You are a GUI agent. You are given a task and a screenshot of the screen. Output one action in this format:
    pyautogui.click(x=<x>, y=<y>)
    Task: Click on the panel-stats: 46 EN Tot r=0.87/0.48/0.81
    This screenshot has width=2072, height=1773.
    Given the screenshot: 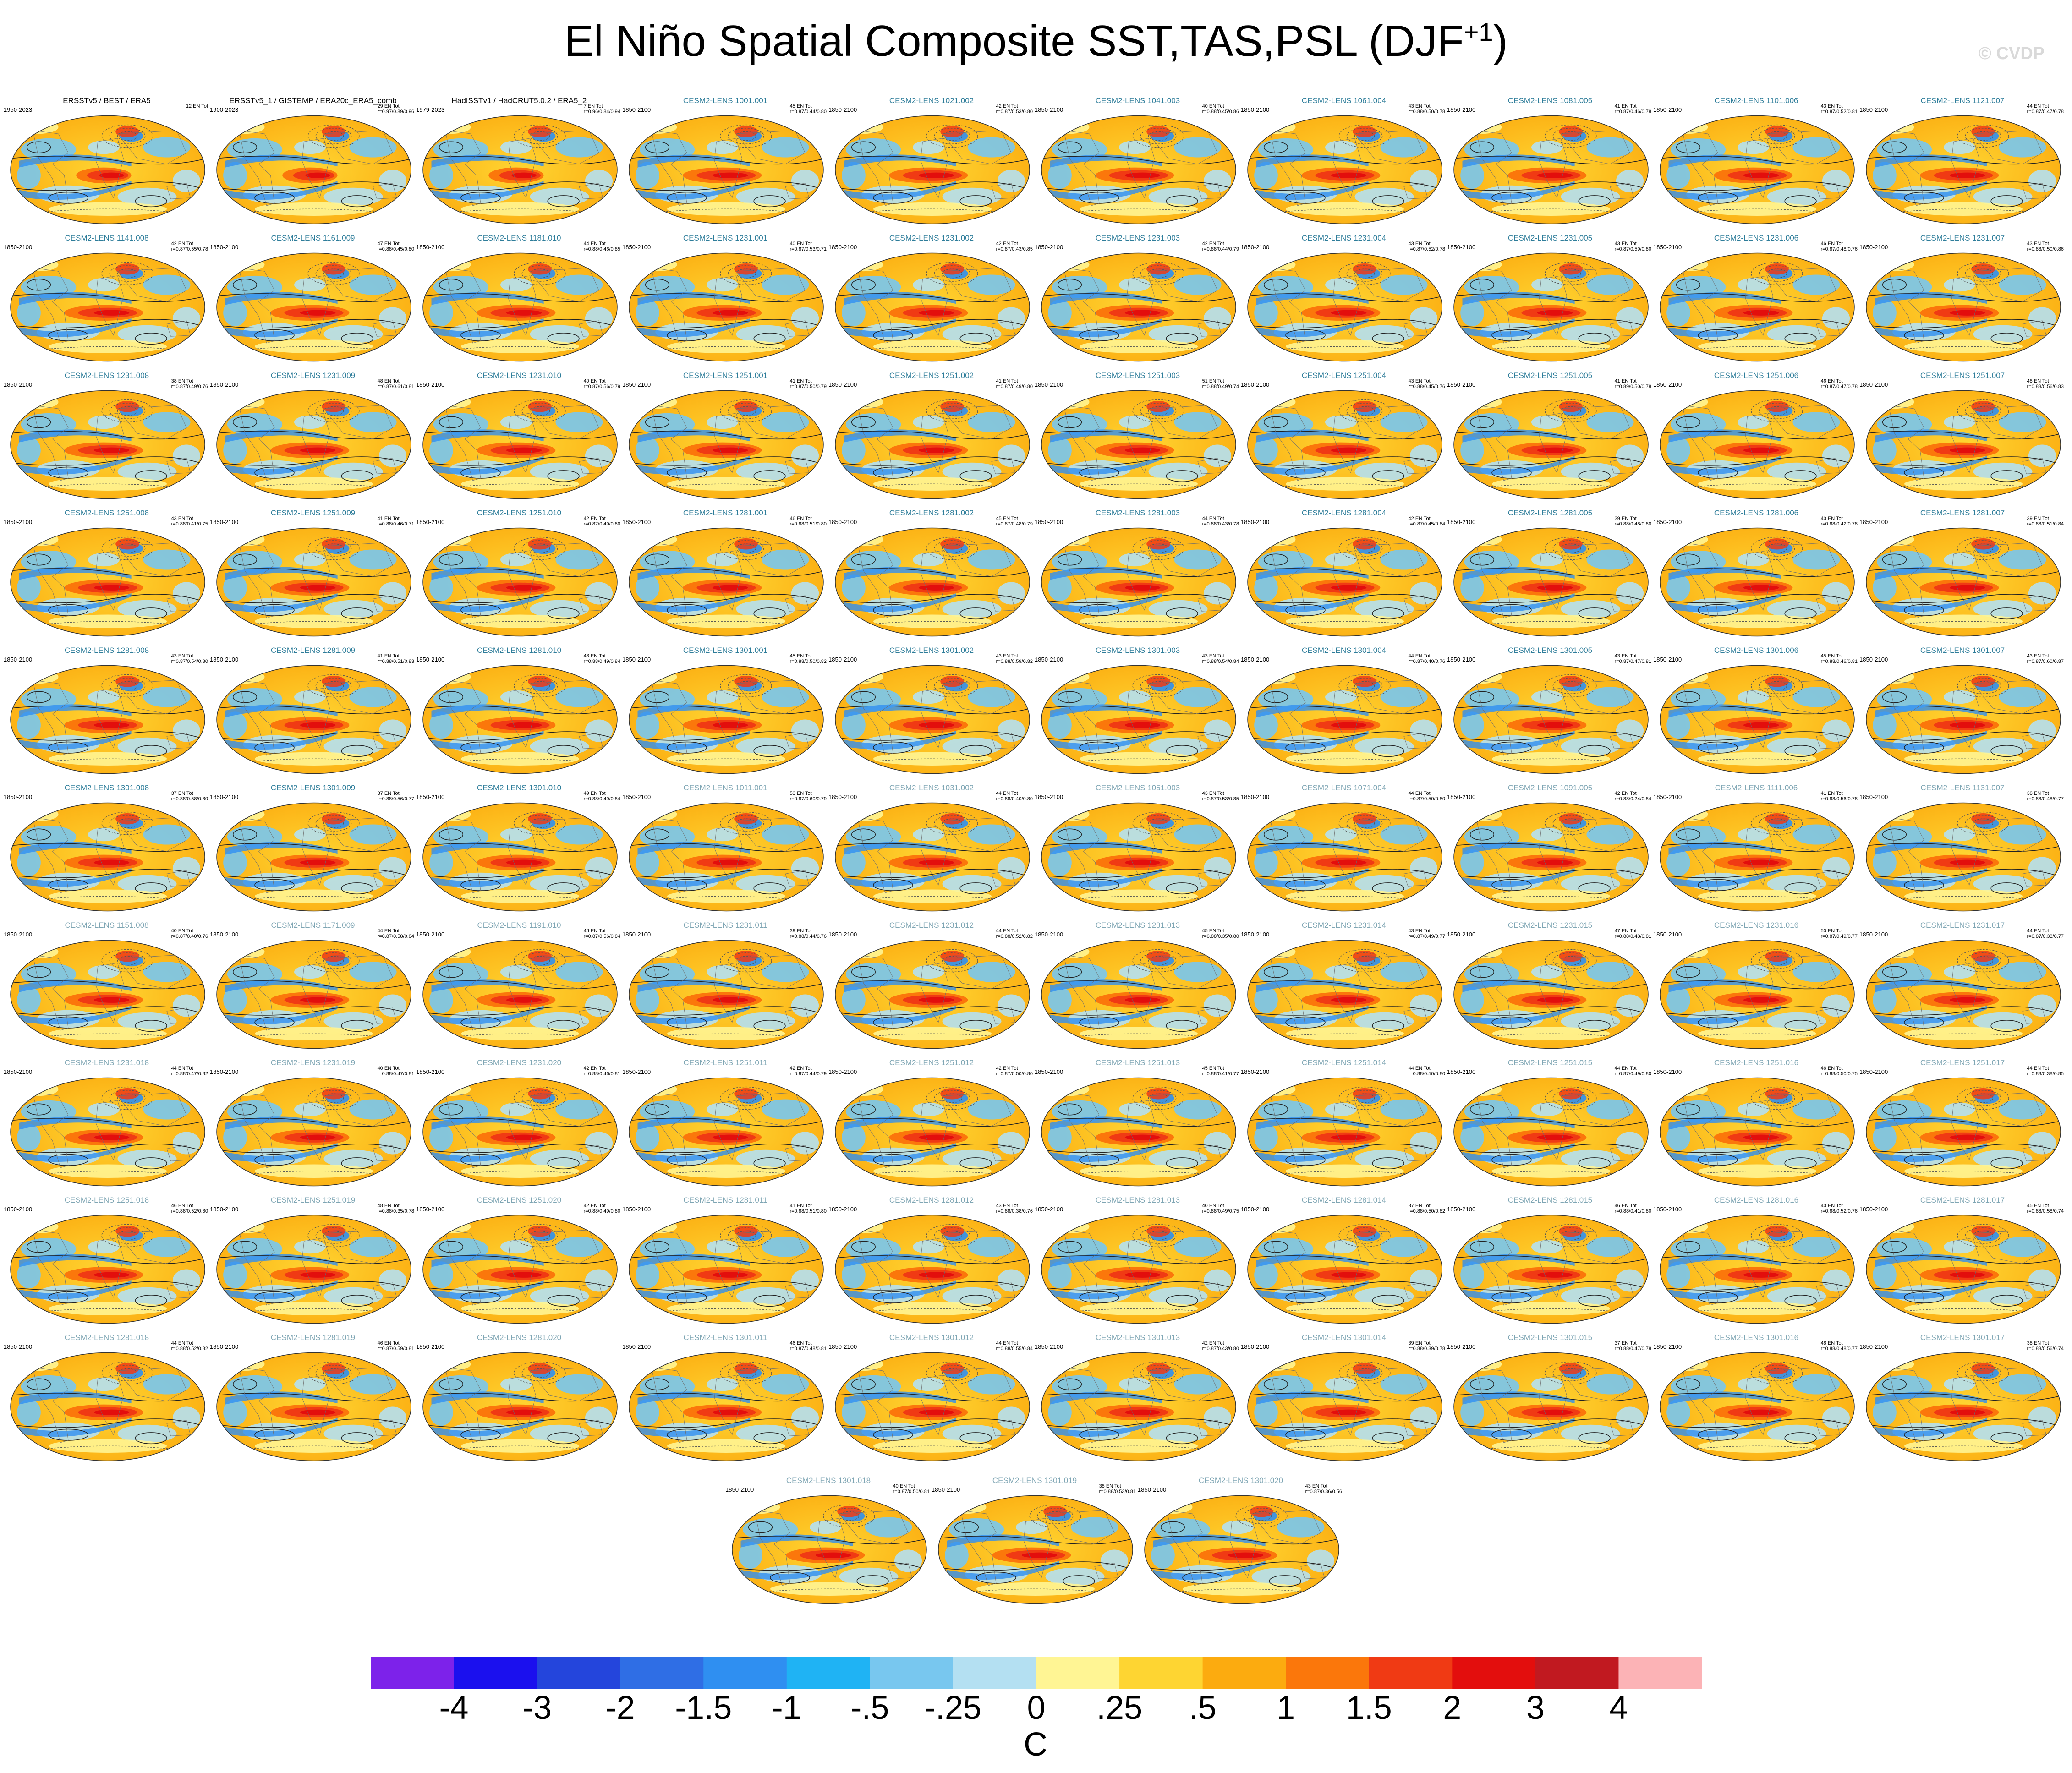 What is the action you would take?
    pyautogui.click(x=808, y=1347)
    